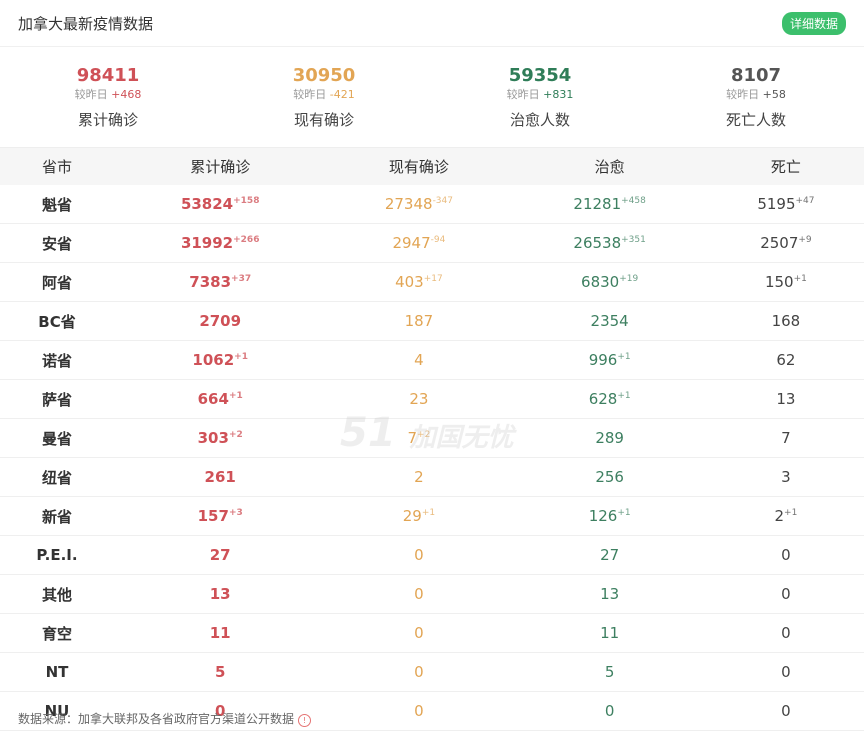 This screenshot has height=748, width=864. Describe the element at coordinates (633, 240) in the screenshot. I see `delta: +351` at that location.